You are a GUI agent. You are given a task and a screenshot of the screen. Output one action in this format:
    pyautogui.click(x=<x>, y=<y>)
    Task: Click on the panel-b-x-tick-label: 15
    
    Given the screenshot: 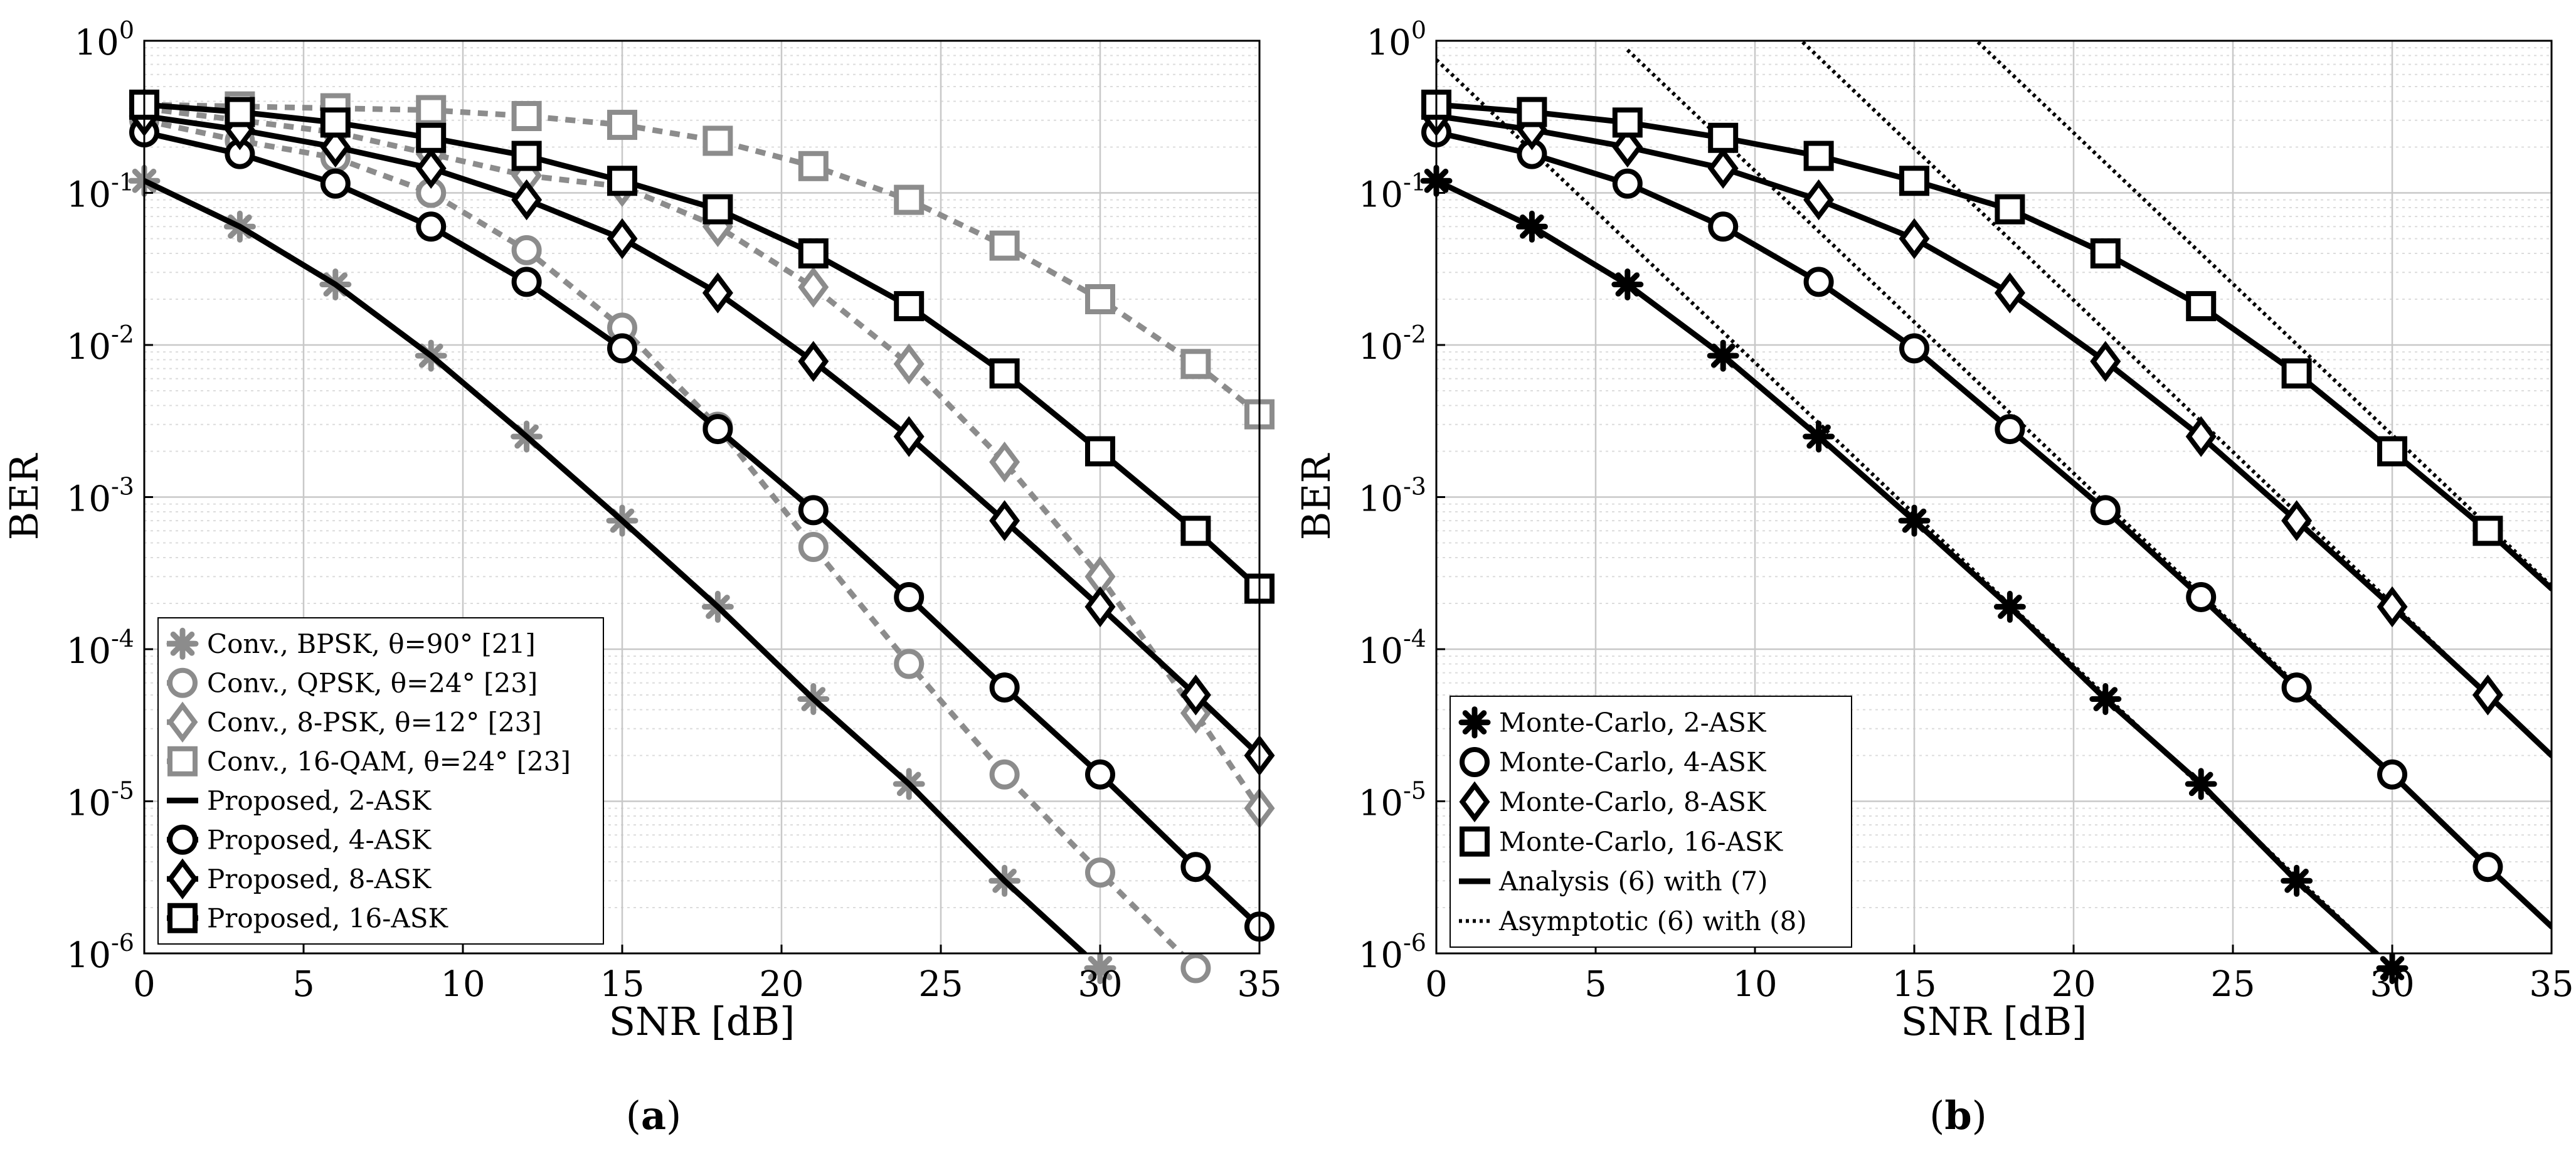 What is the action you would take?
    pyautogui.click(x=1914, y=985)
    